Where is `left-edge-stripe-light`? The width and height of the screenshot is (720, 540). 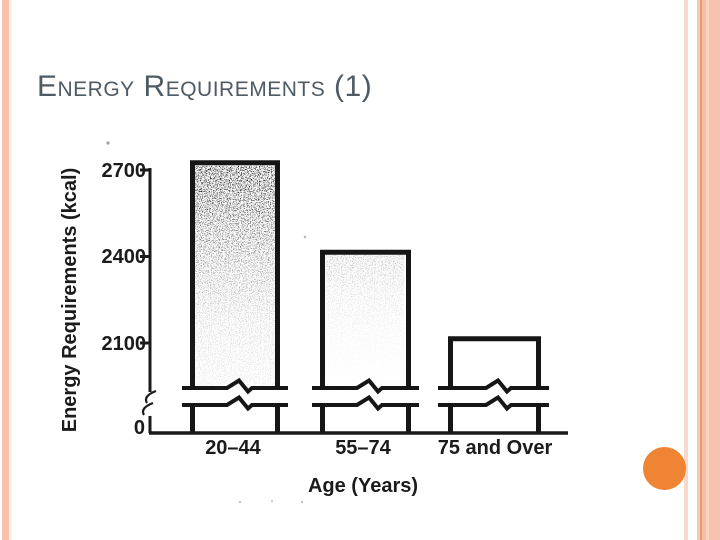 left-edge-stripe-light is located at coordinates (10, 270).